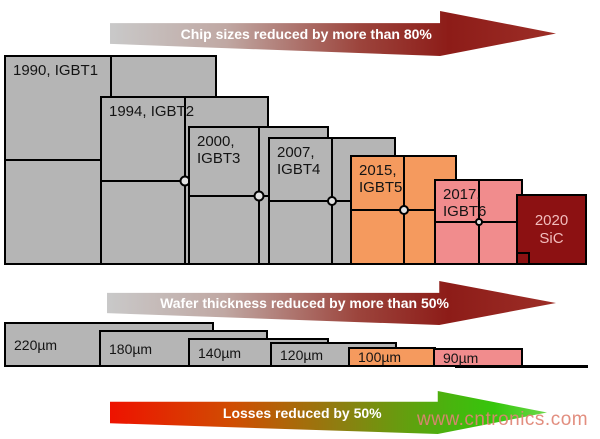 The height and width of the screenshot is (439, 600). I want to click on chip-sizes-arrow: Chip sizes reduced by more than 80%, so click(333, 33).